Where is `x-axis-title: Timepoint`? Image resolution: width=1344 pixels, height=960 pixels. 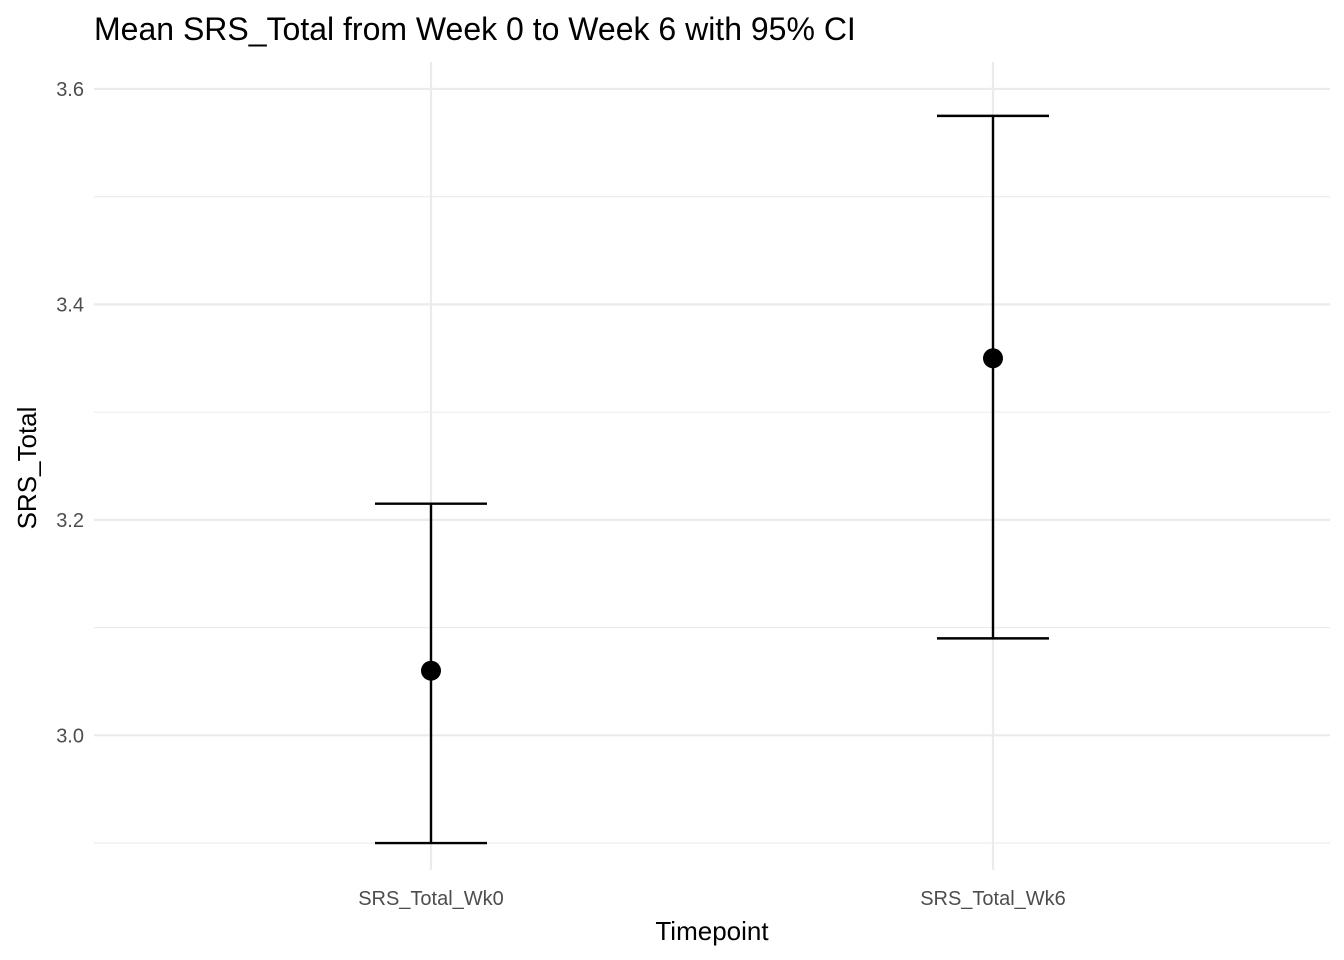 x-axis-title: Timepoint is located at coordinates (712, 931).